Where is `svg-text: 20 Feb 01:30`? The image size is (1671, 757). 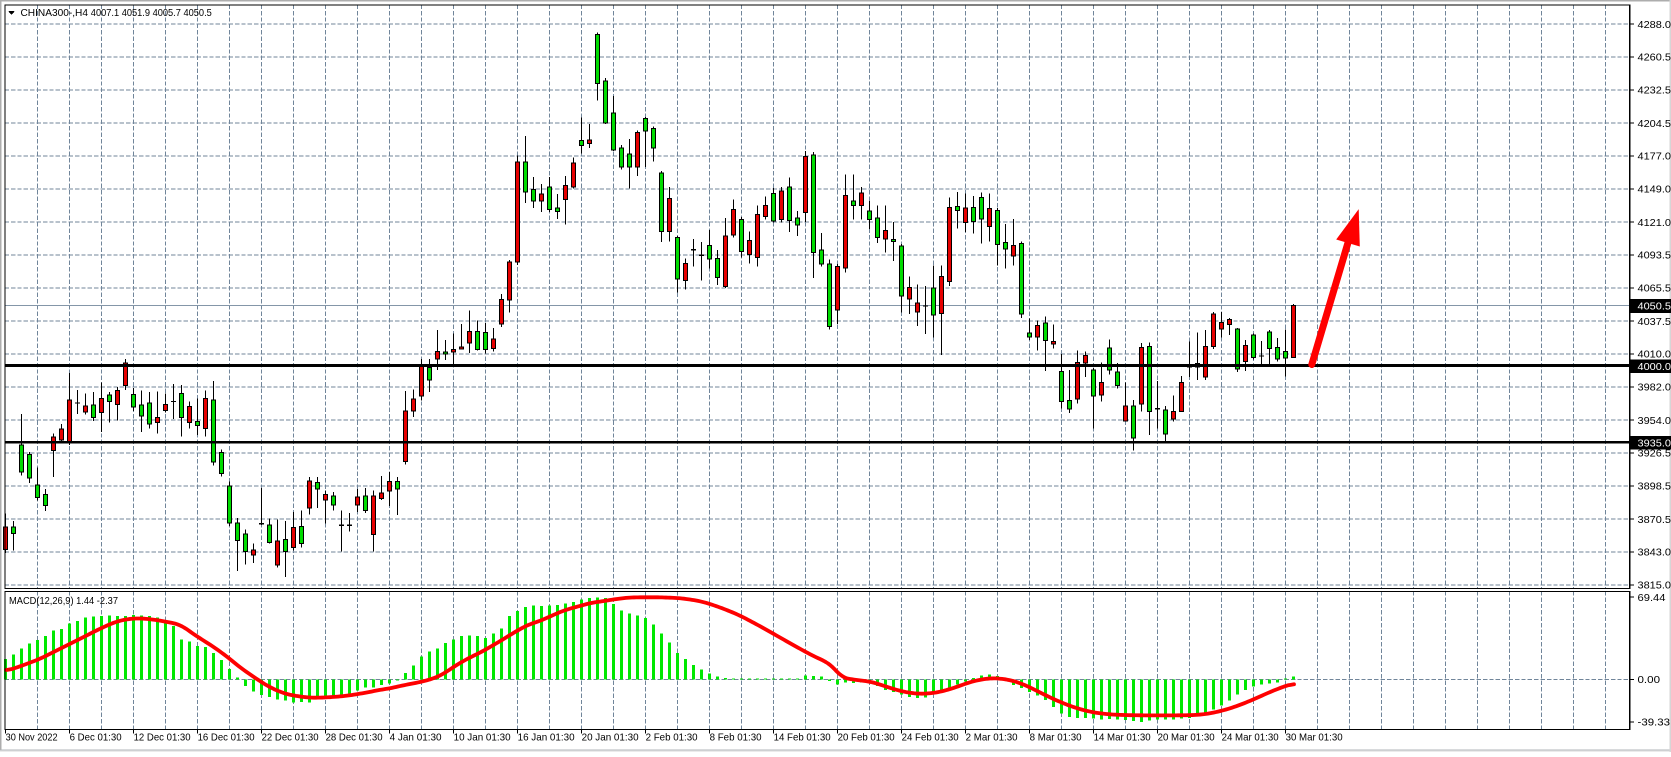
svg-text: 20 Feb 01:30 is located at coordinates (866, 738).